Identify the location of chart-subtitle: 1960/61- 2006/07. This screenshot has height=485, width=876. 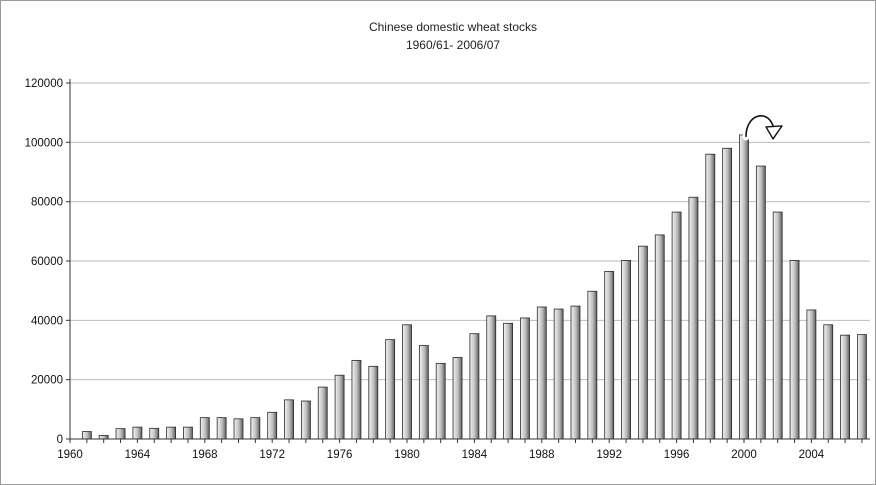
(453, 45).